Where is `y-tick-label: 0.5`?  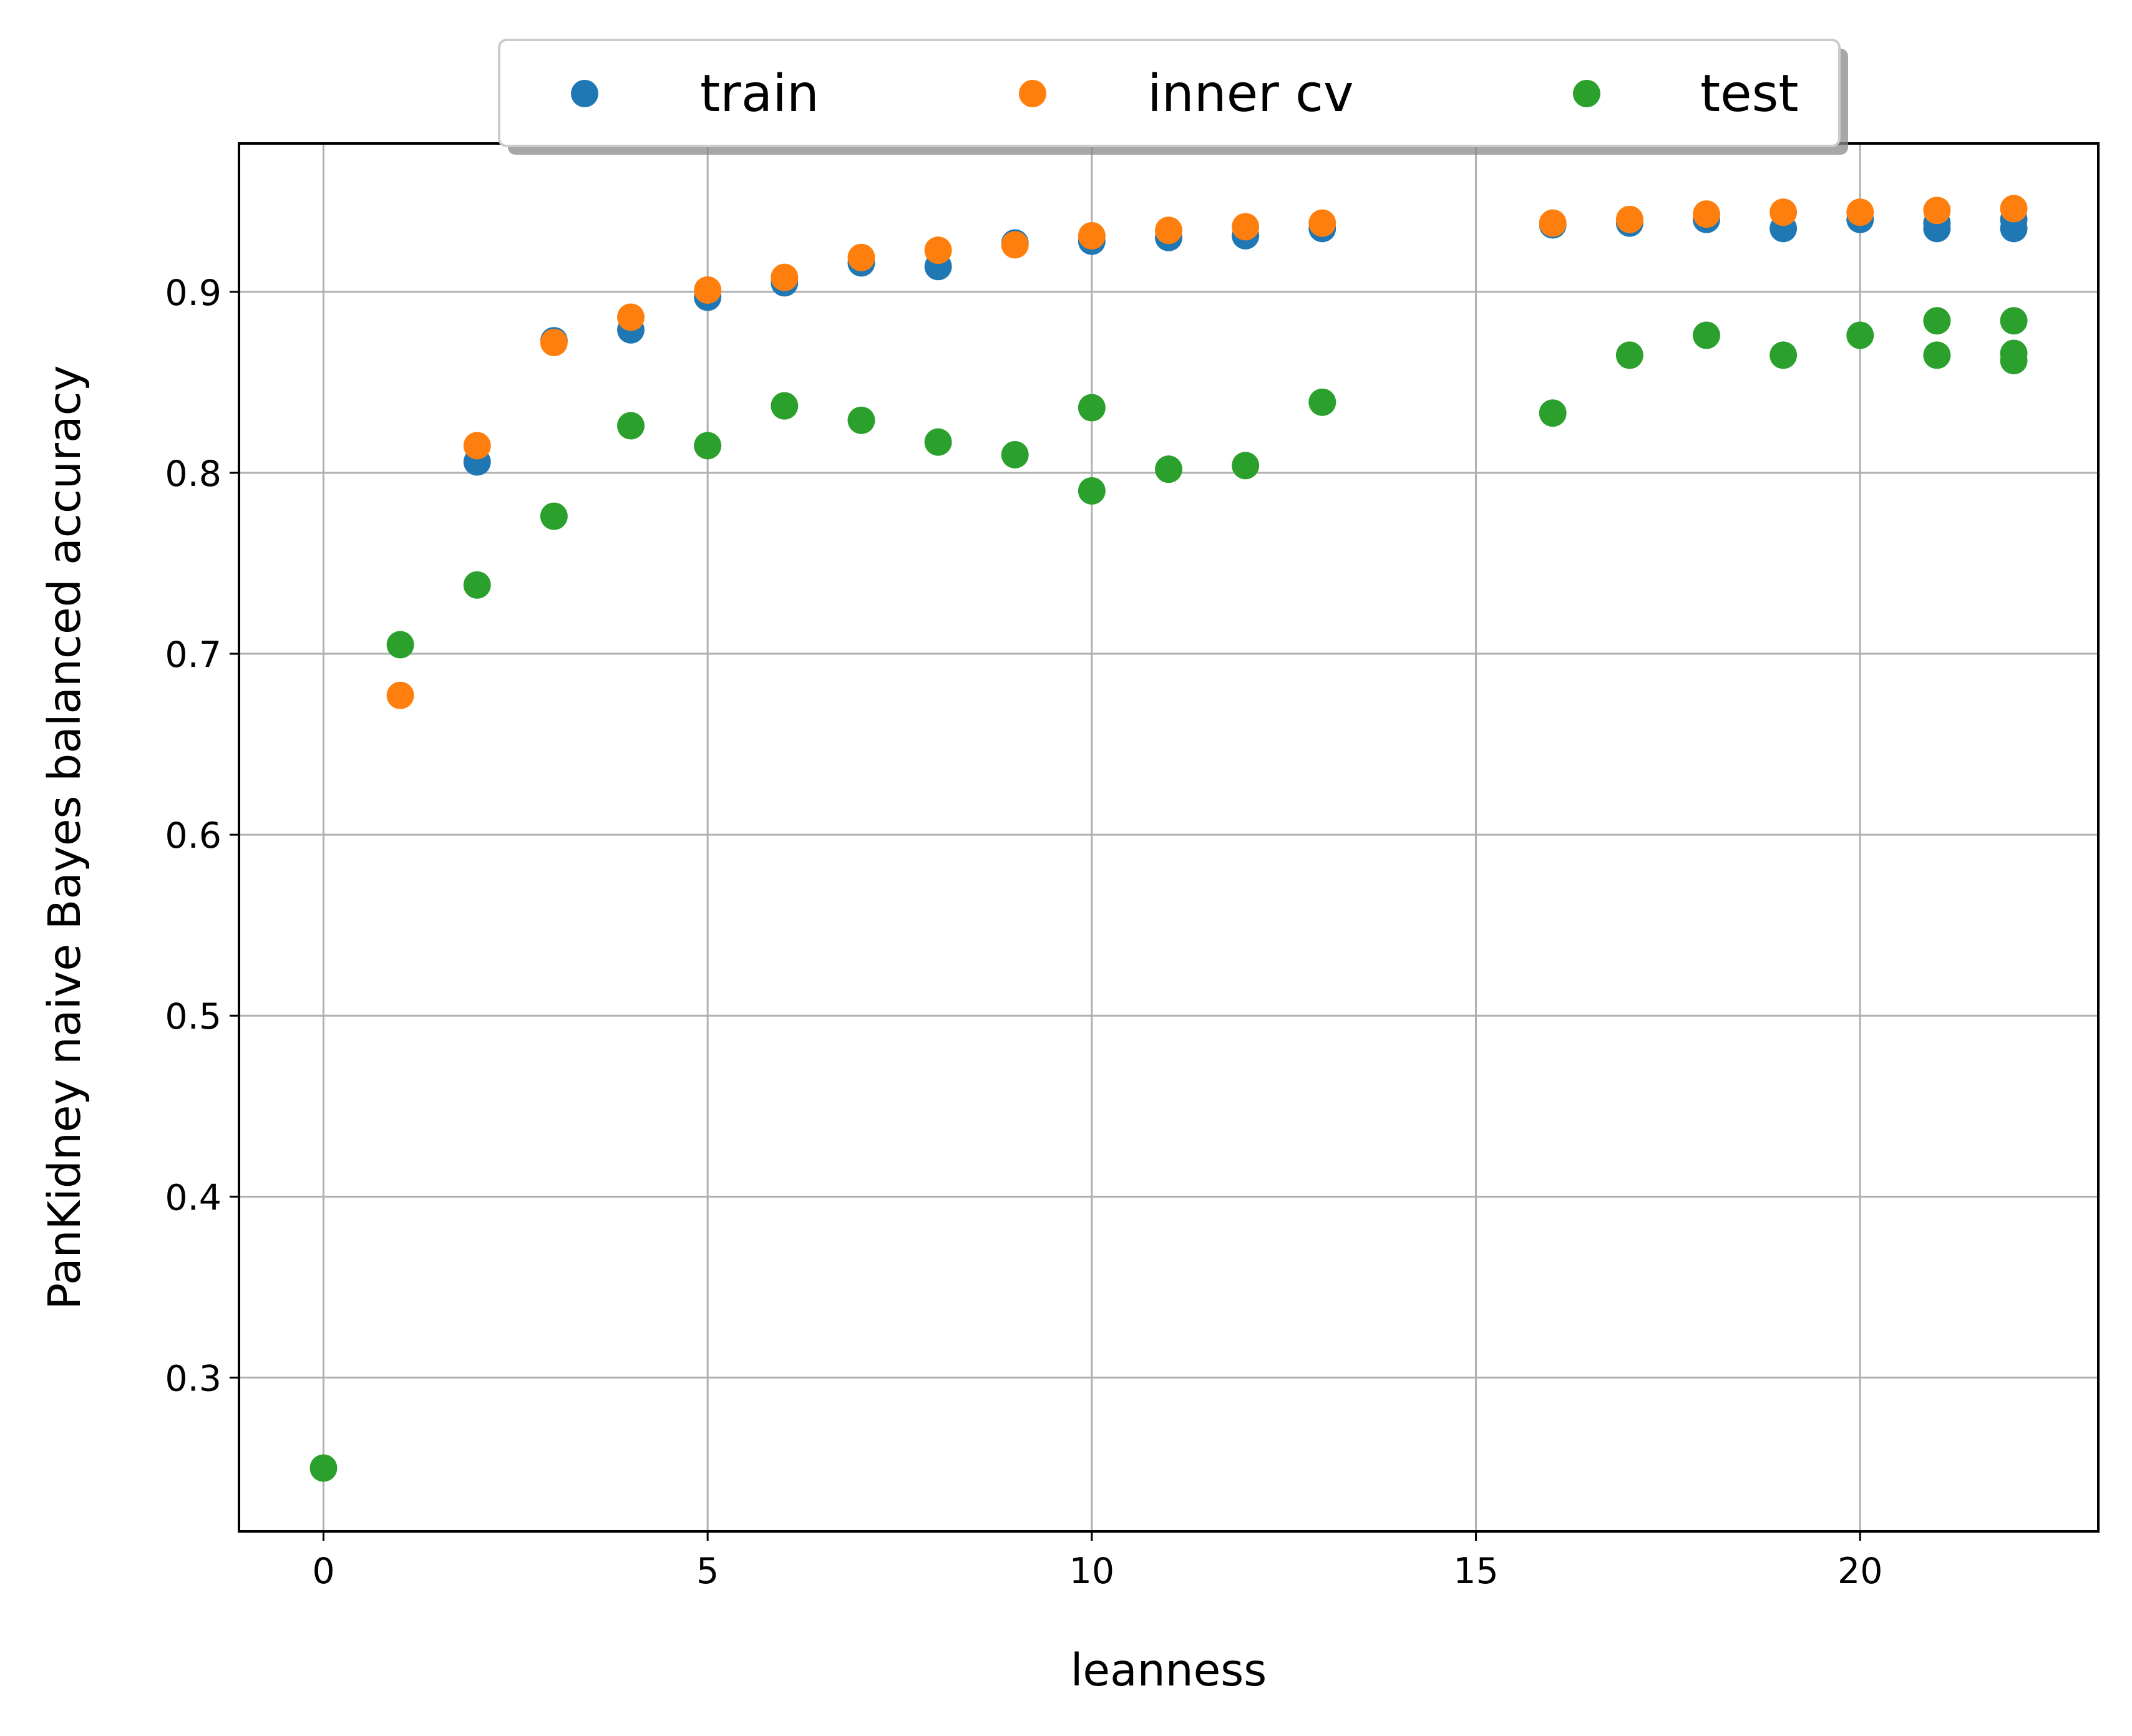 y-tick-label: 0.5 is located at coordinates (193, 1016).